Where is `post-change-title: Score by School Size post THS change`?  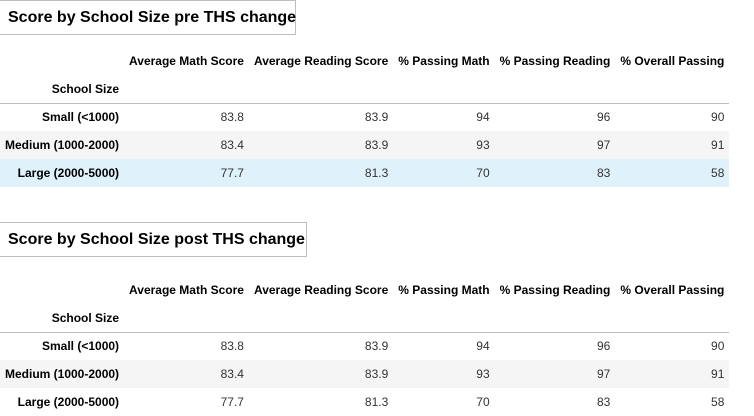
post-change-title: Score by School Size post THS change is located at coordinates (153, 239).